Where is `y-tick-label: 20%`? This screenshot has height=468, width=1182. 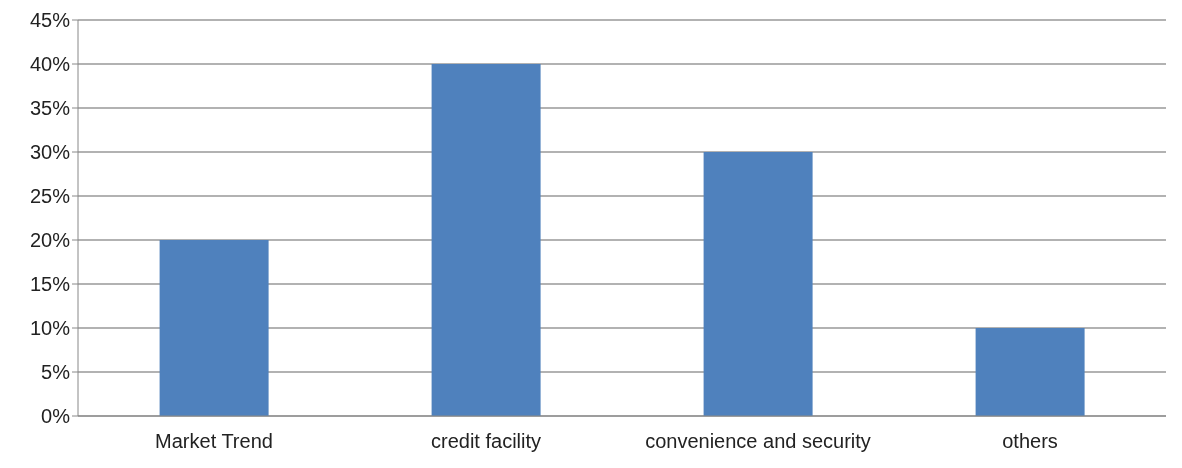 y-tick-label: 20% is located at coordinates (50, 240).